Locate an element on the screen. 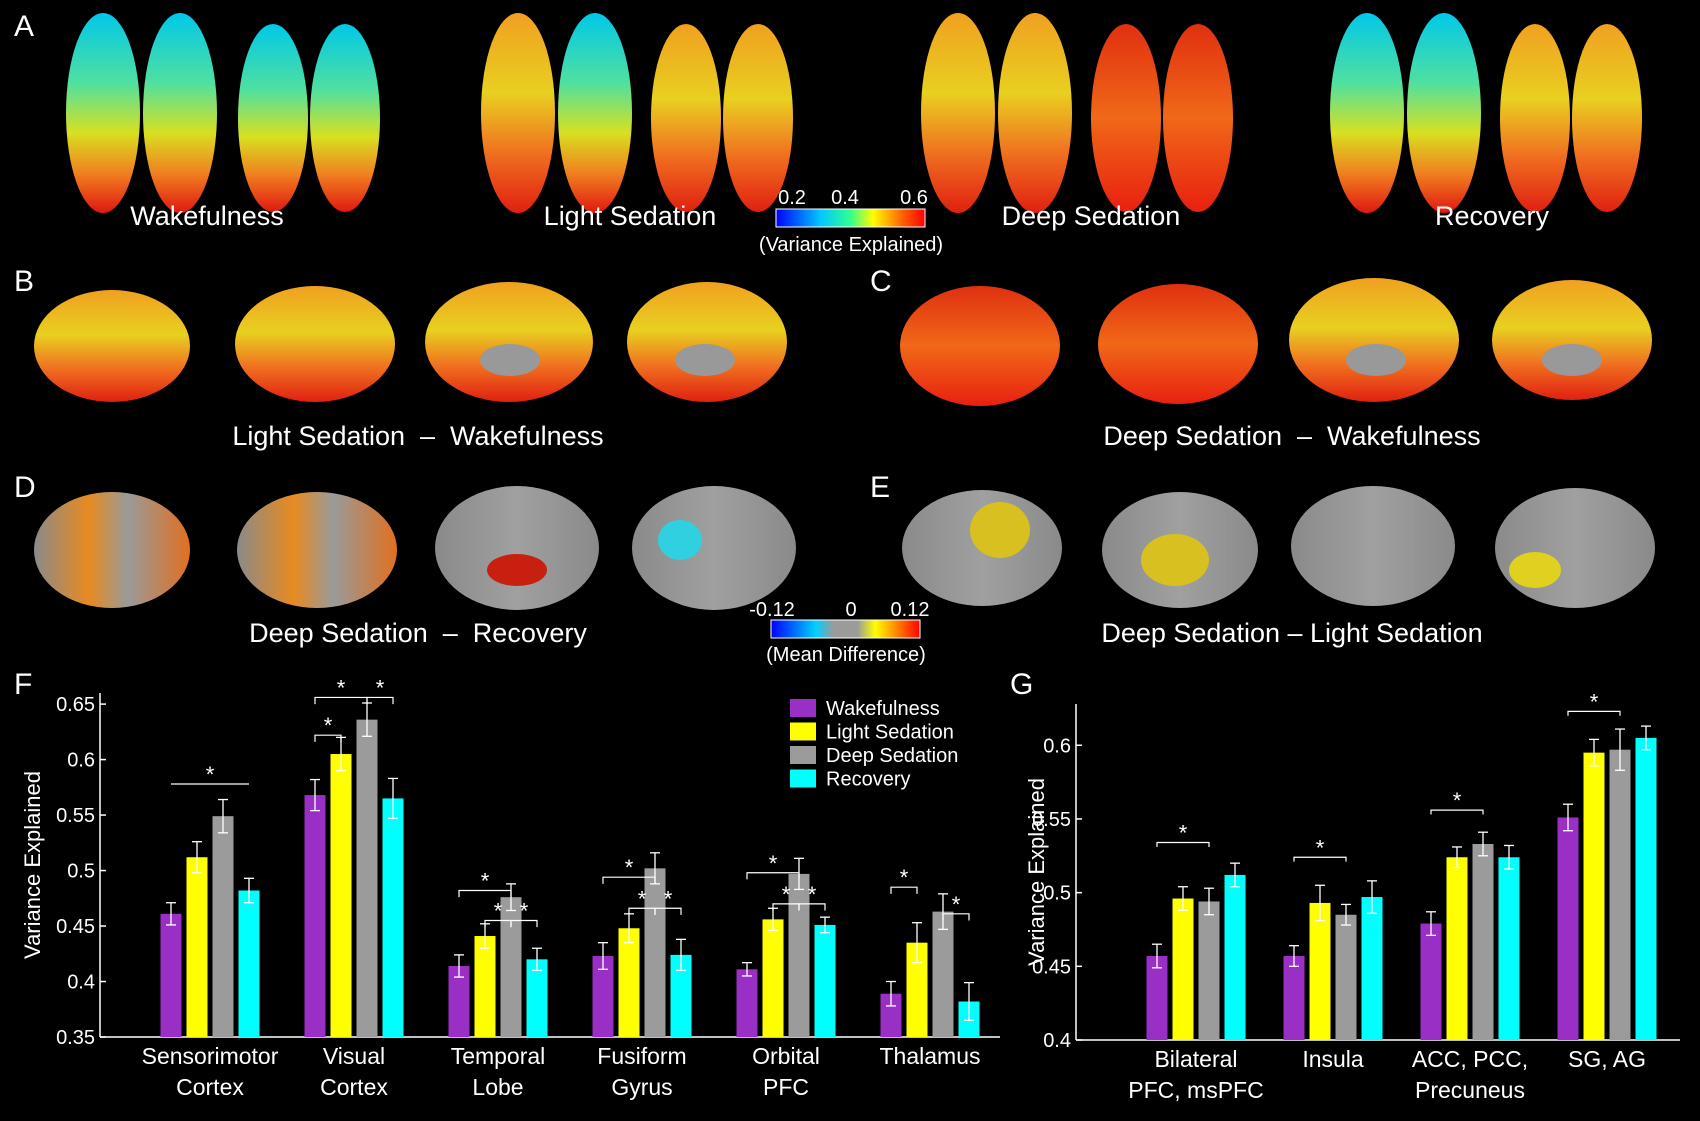 The image size is (1700, 1121). x-tick-label: Insula is located at coordinates (1333, 1059).